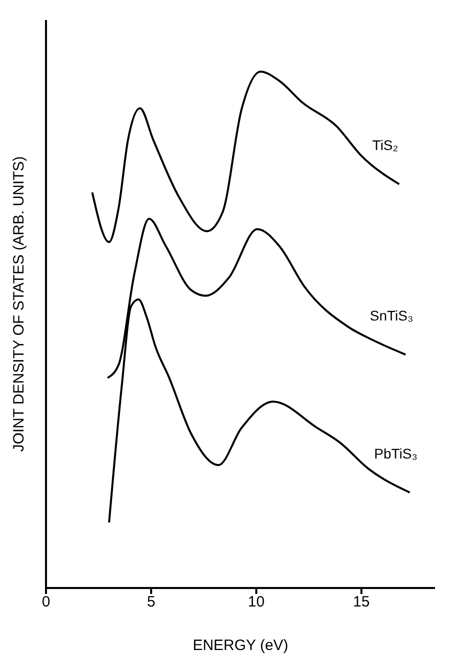 The image size is (451, 668). I want to click on series-label: TiS₂, so click(385, 145).